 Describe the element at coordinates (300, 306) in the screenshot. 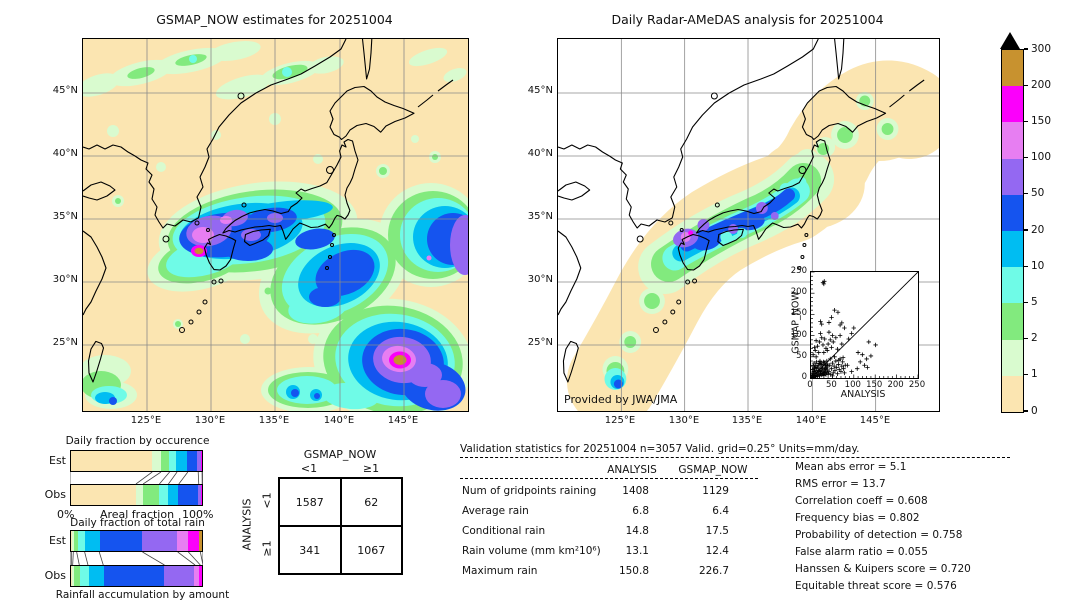

I see `rain-layer-brown` at that location.